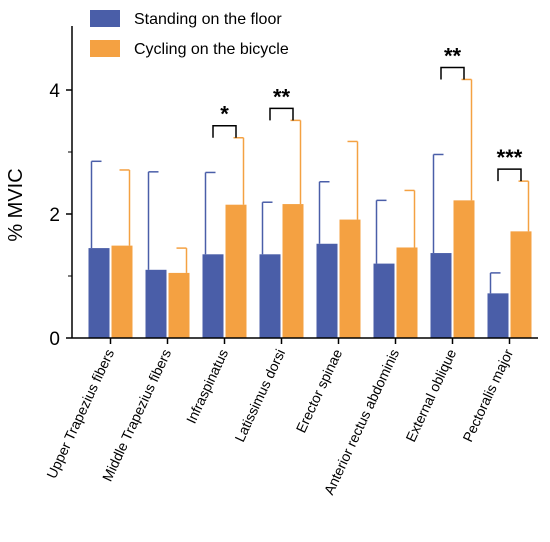 The height and width of the screenshot is (542, 550). What do you see at coordinates (207, 386) in the screenshot?
I see `x-tick-label: Infraspinatus` at bounding box center [207, 386].